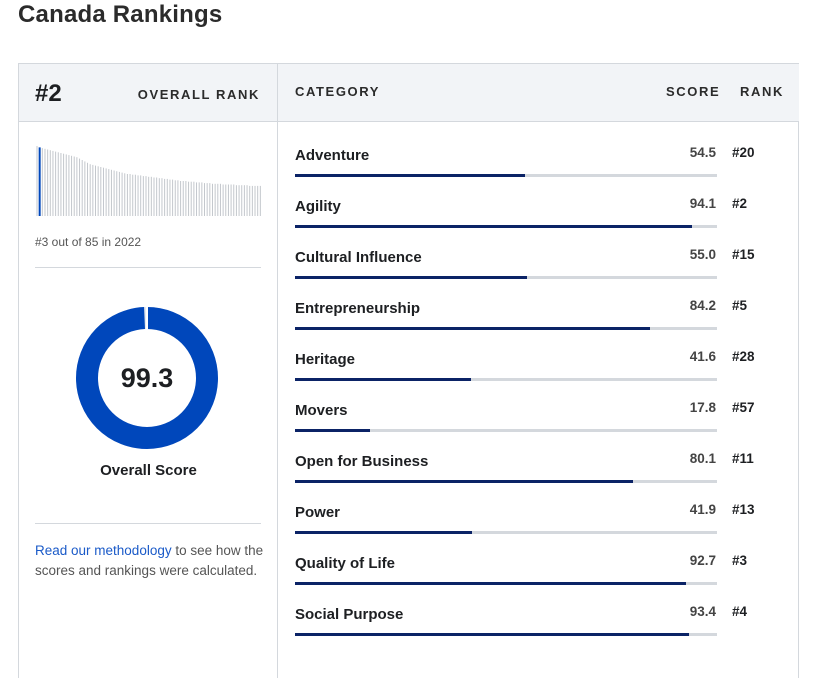 This screenshot has height=678, width=836. Describe the element at coordinates (103, 550) in the screenshot. I see `methodology-link: Read our methodology` at that location.